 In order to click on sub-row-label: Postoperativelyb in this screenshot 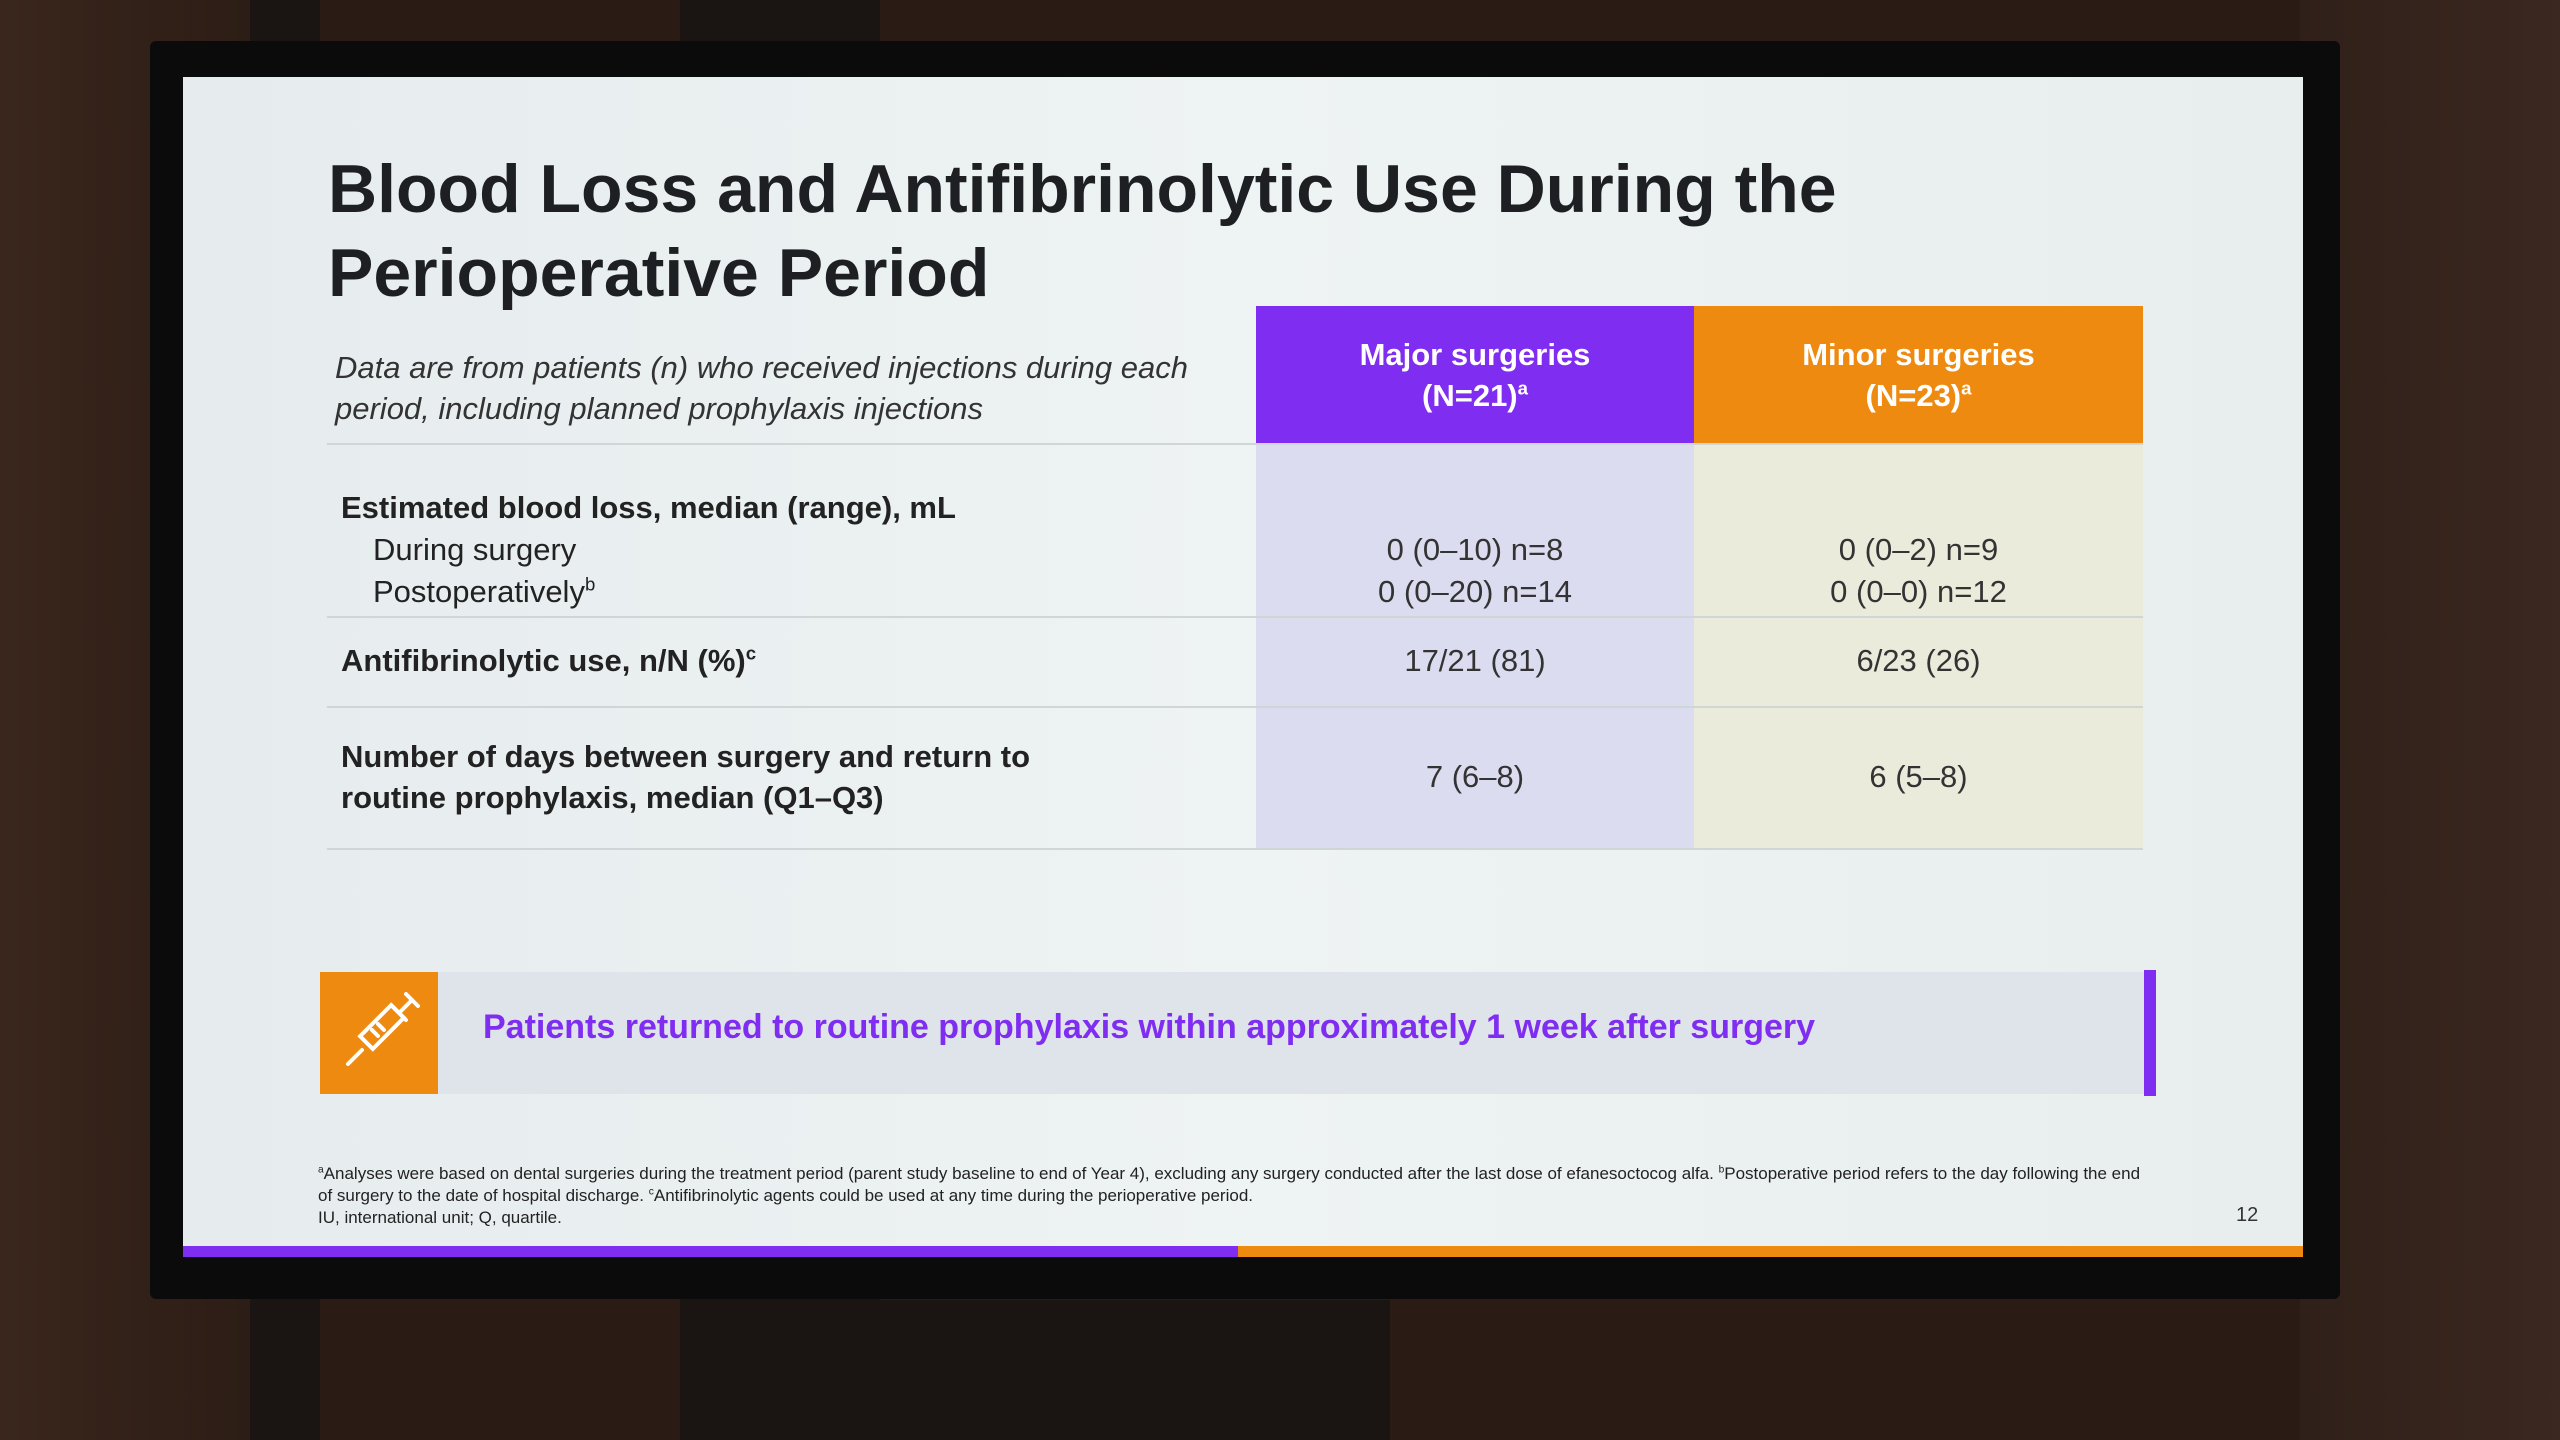, I will do `click(484, 591)`.